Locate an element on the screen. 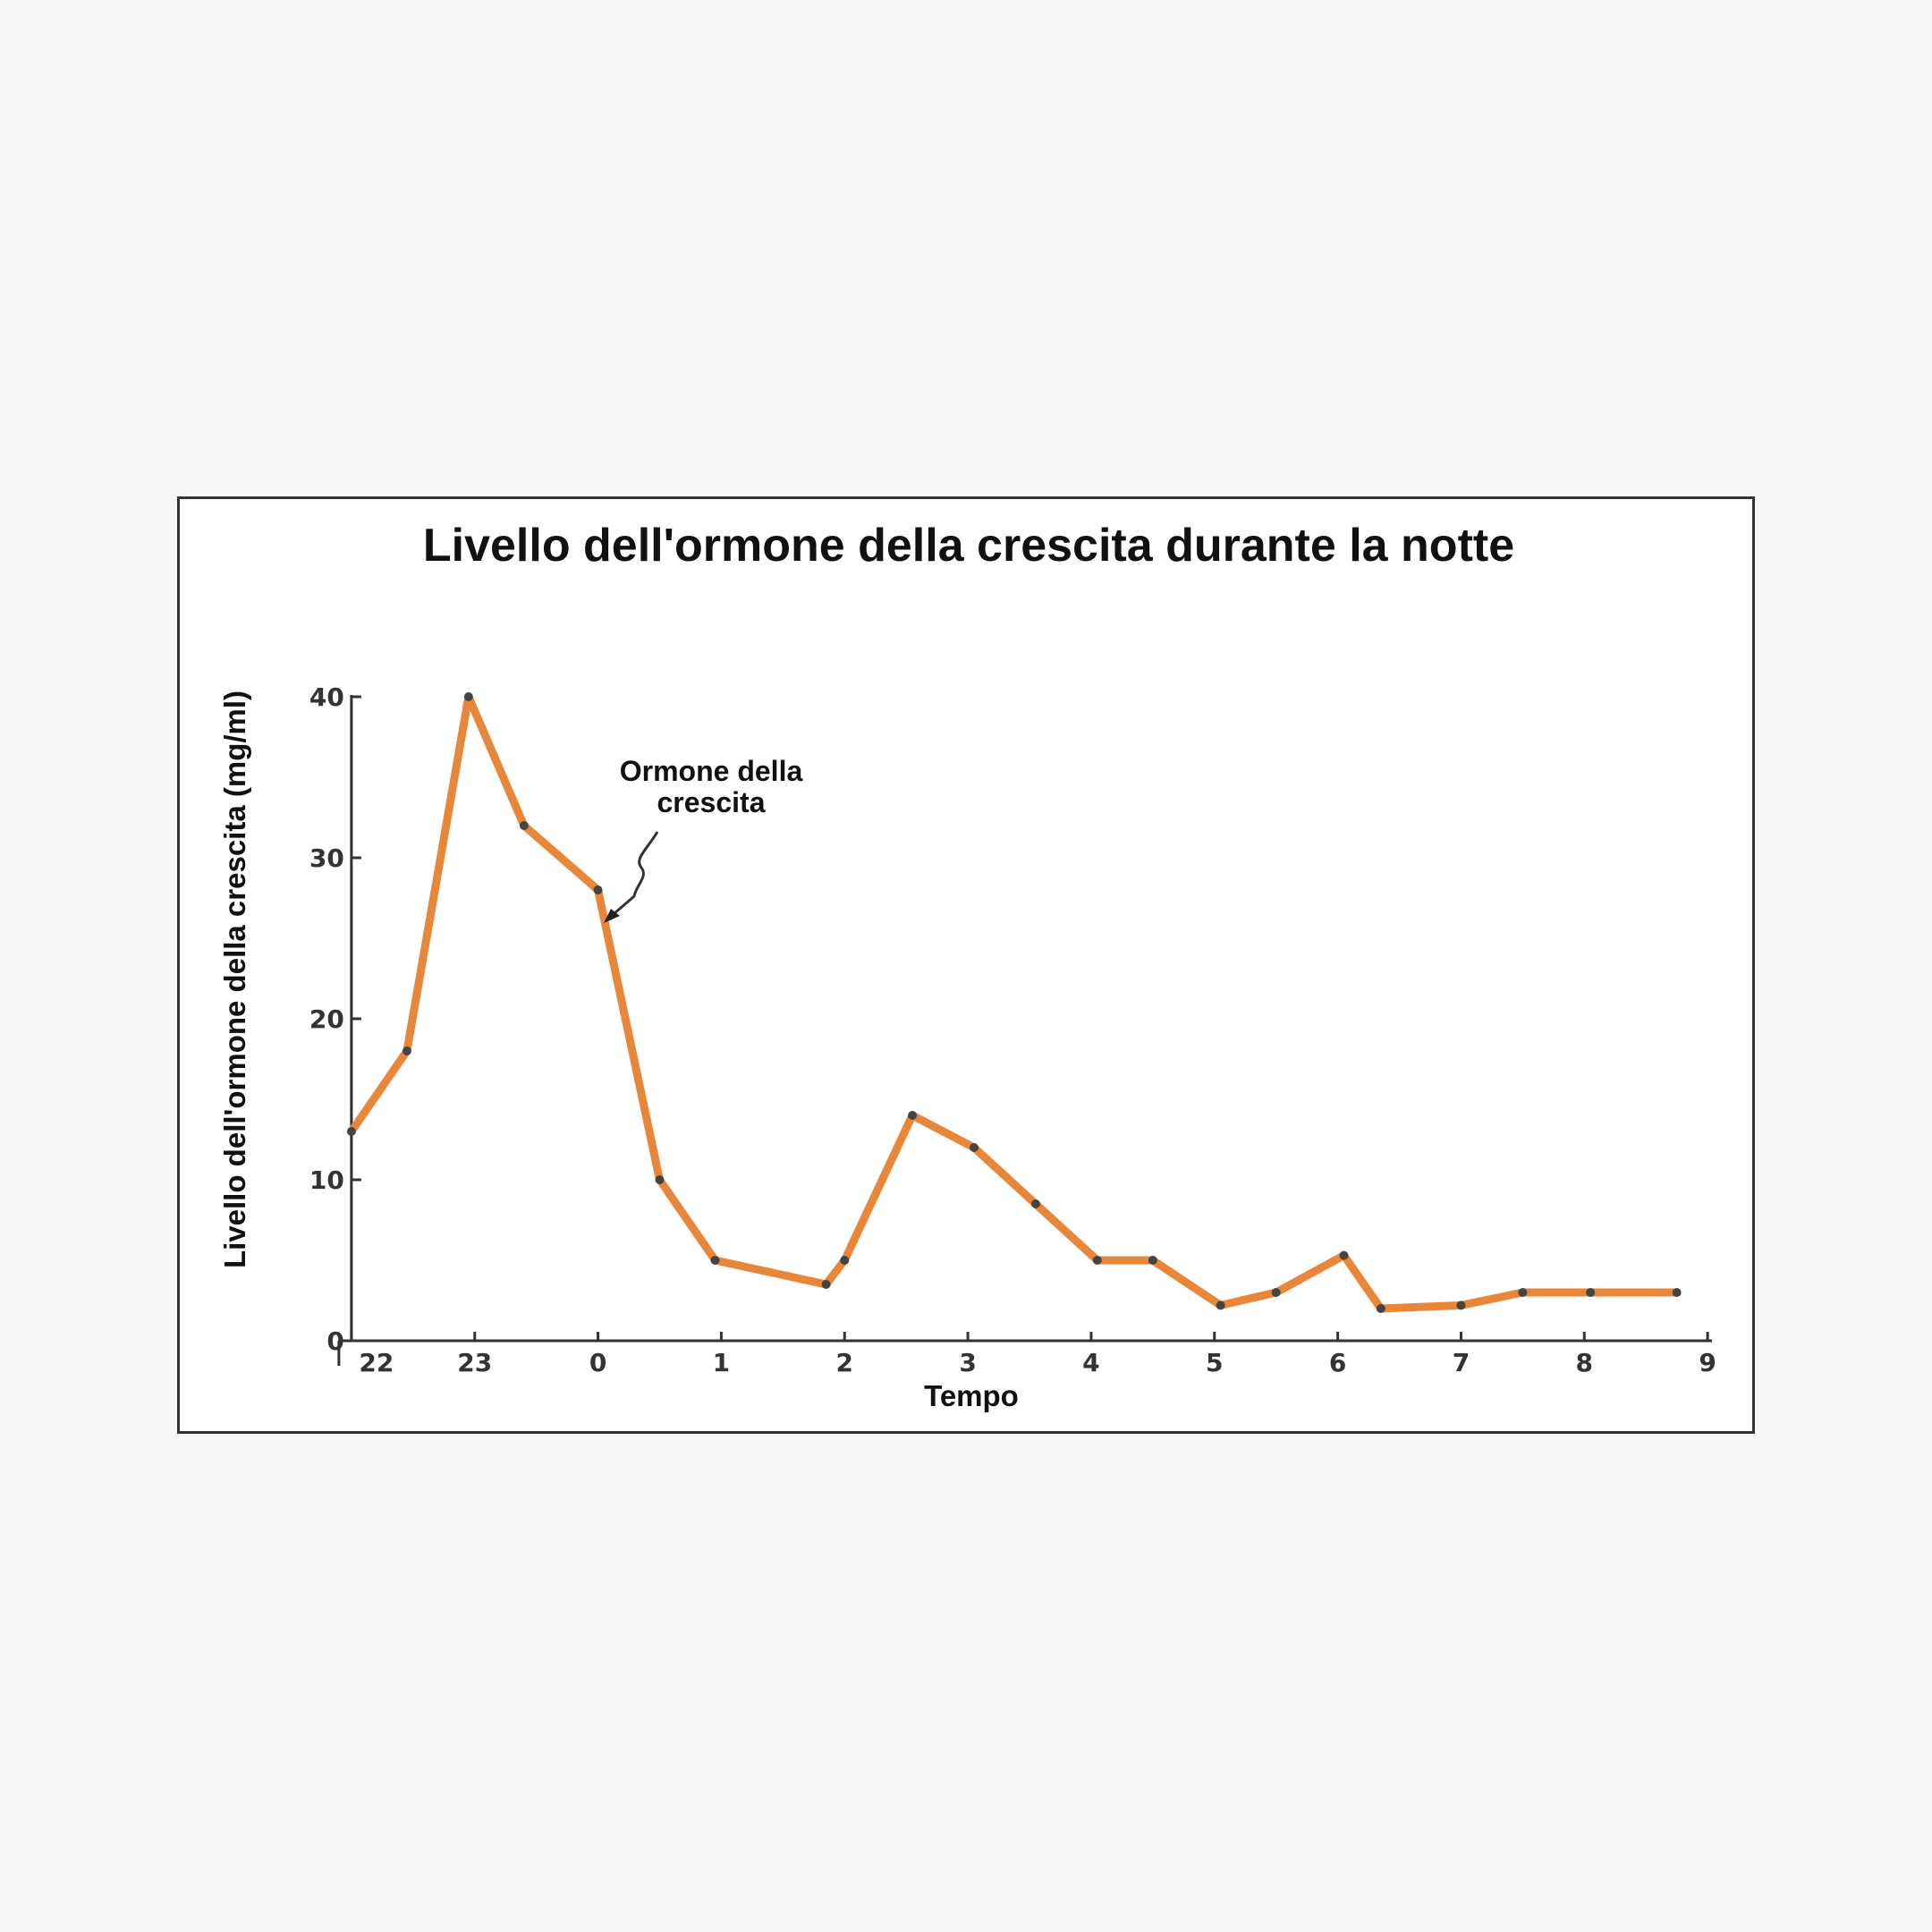  x-tick-label: 0 is located at coordinates (597, 1362).